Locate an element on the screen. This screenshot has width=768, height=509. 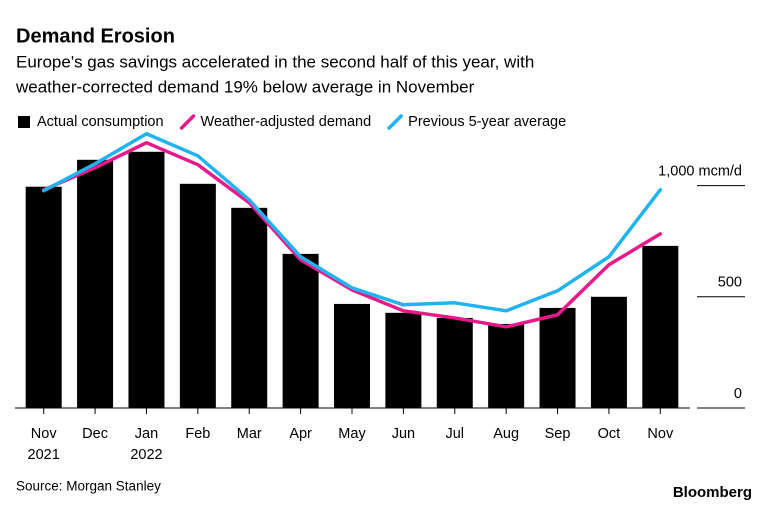
legend-label: Weather-adjusted demand is located at coordinates (286, 122).